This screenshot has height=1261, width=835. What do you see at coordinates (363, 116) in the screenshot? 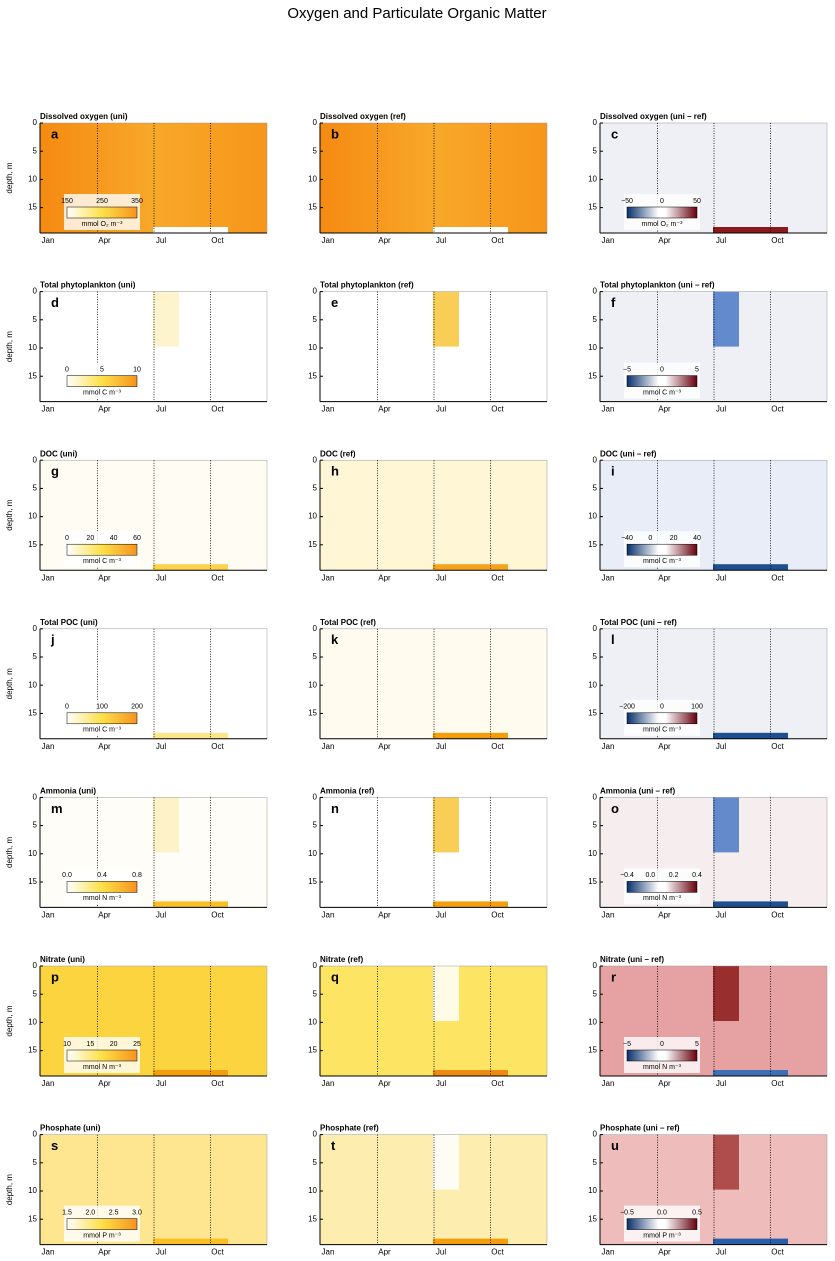
I see `panel-title: Dissolved oxygen (ref)` at bounding box center [363, 116].